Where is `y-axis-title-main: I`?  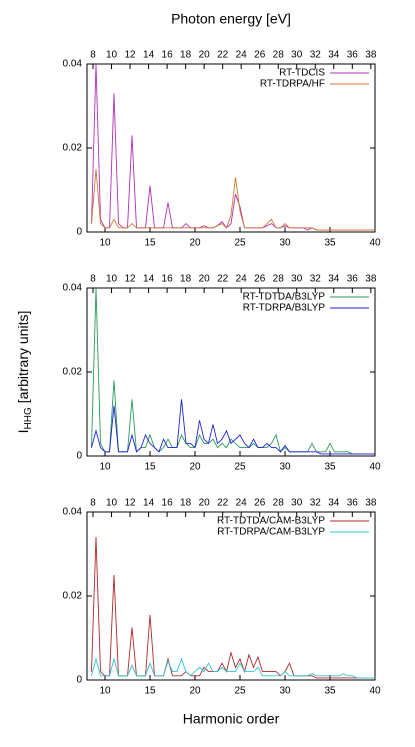
y-axis-title-main: I is located at coordinates (23, 431).